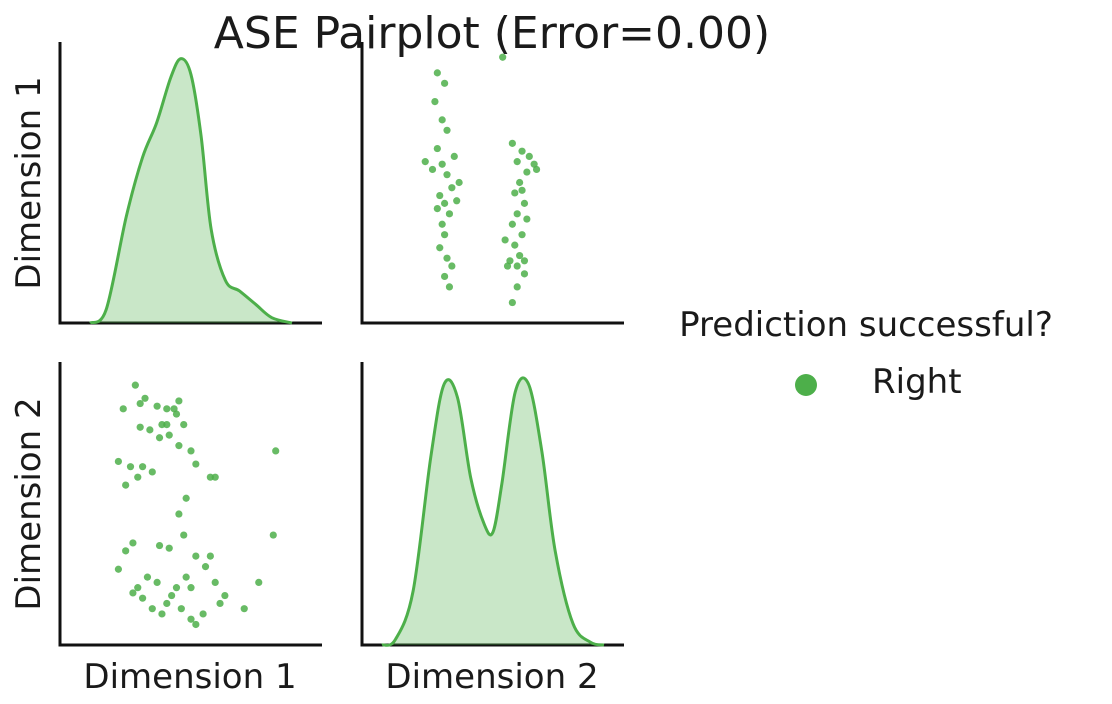 The height and width of the screenshot is (704, 1112). What do you see at coordinates (29, 182) in the screenshot?
I see `y-axis-label-dim1: Dimension 1` at bounding box center [29, 182].